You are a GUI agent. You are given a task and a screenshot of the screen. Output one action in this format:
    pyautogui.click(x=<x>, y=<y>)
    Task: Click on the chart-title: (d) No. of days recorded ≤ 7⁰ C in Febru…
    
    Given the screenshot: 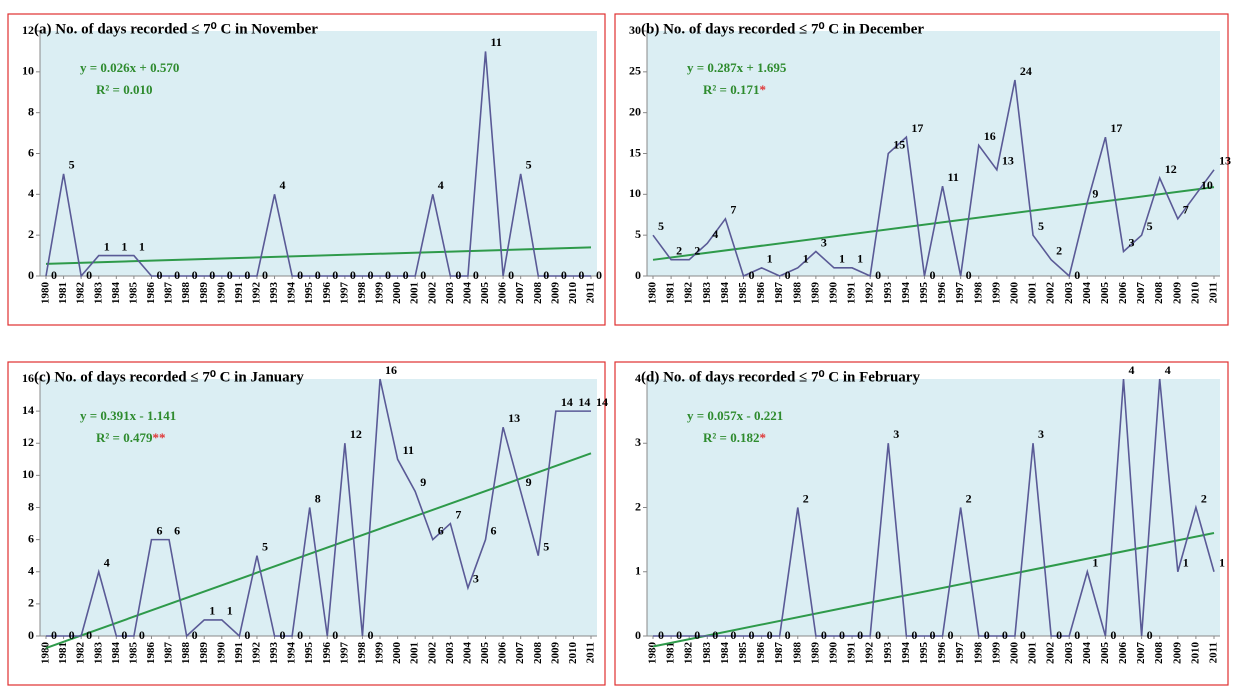 What is the action you would take?
    pyautogui.click(x=780, y=377)
    